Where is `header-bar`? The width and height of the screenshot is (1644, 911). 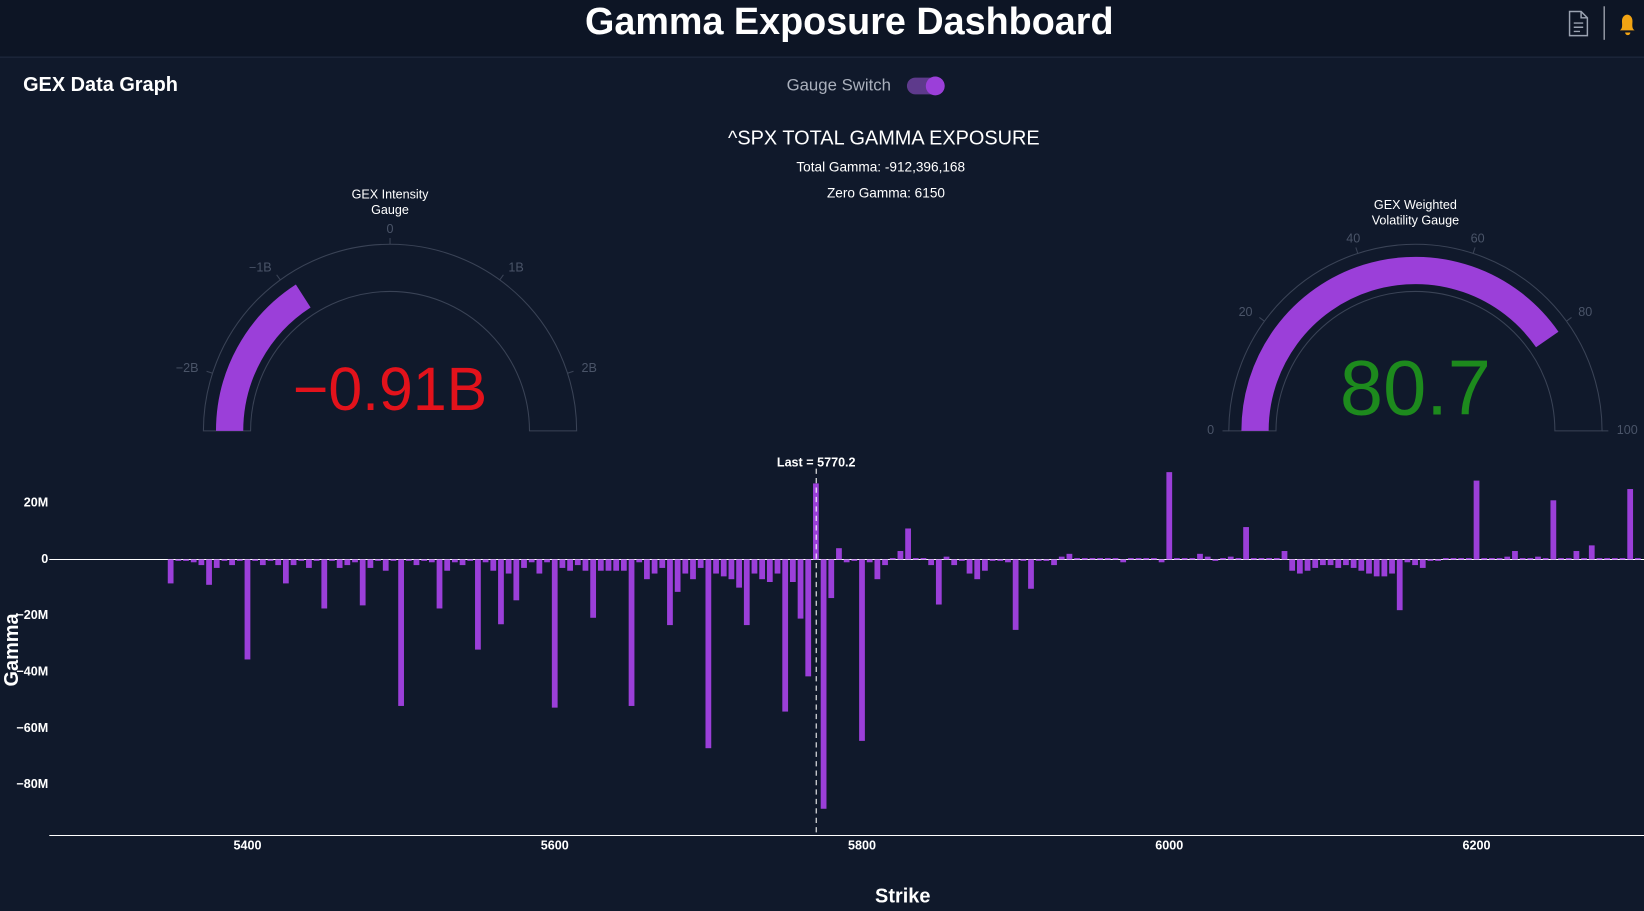 header-bar is located at coordinates (822, 28).